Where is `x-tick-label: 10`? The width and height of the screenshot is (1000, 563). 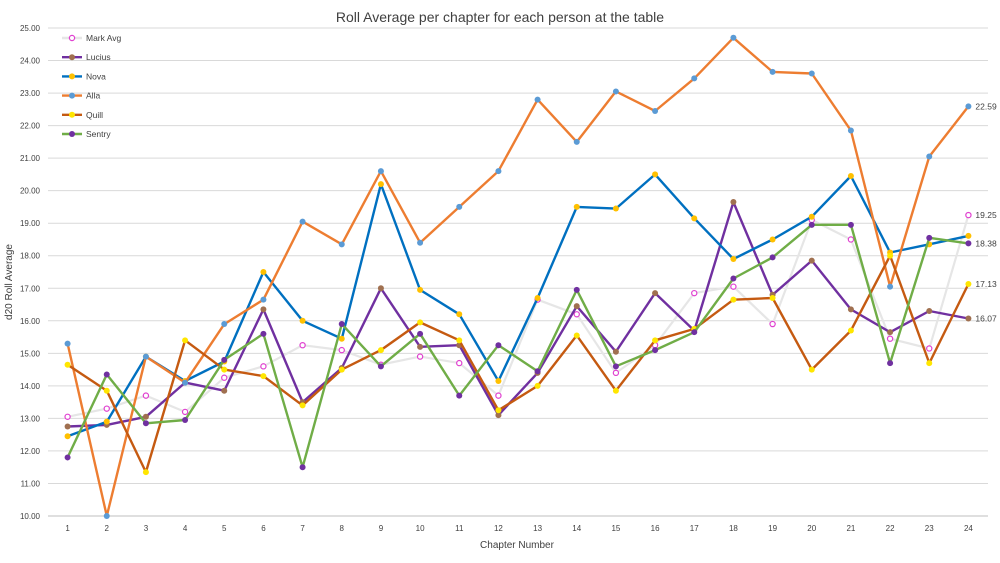 x-tick-label: 10 is located at coordinates (420, 528).